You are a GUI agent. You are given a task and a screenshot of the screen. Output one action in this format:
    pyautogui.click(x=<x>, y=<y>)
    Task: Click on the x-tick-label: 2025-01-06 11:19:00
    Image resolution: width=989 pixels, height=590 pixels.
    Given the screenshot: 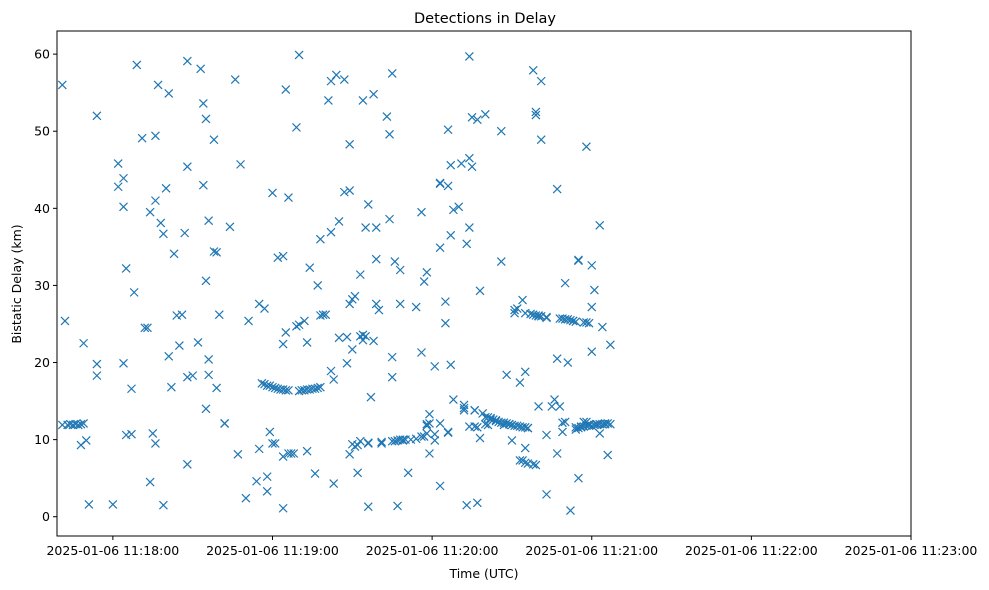 What is the action you would take?
    pyautogui.click(x=272, y=550)
    